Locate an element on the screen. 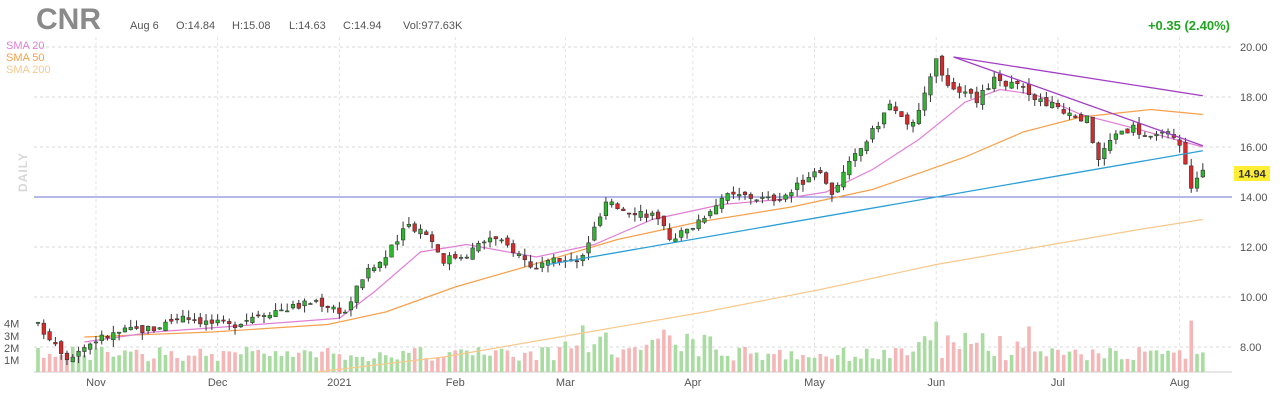 This screenshot has height=400, width=1280. legend-sma-50: SMA 50 is located at coordinates (25, 58).